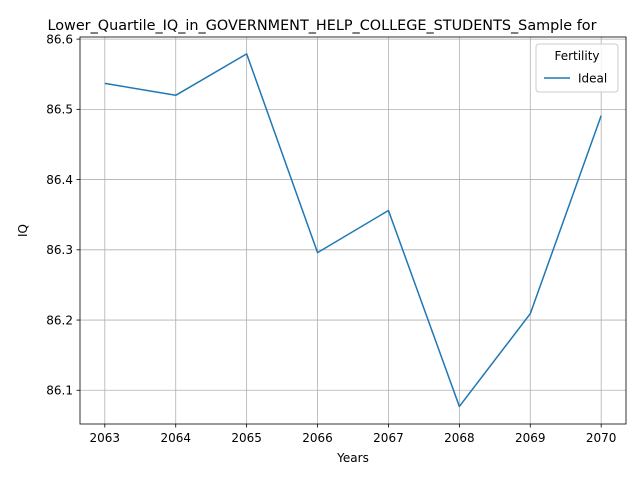 The image size is (640, 480). What do you see at coordinates (63, 214) in the screenshot?
I see `y-axis-ticks: 86.1 86.2 86.3 86.4 86.5 86.6` at bounding box center [63, 214].